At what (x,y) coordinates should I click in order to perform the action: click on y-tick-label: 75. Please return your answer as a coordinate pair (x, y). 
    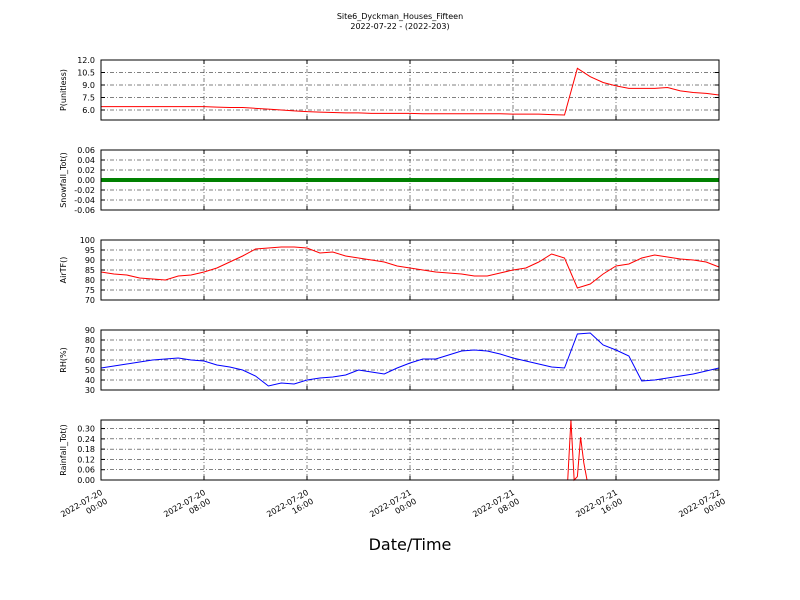
    Looking at the image, I should click on (90, 290).